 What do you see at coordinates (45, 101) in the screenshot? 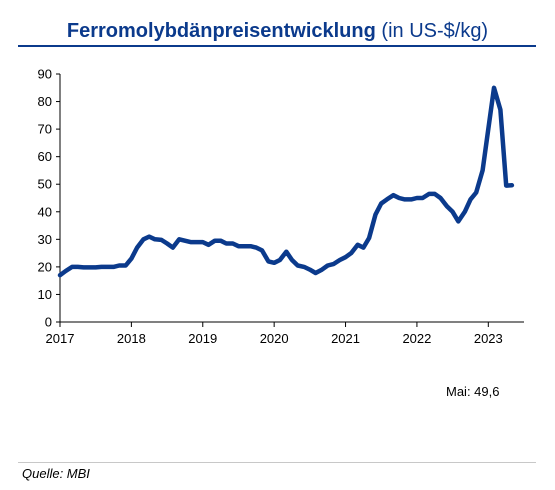
I see `y-tick-label: 80` at bounding box center [45, 101].